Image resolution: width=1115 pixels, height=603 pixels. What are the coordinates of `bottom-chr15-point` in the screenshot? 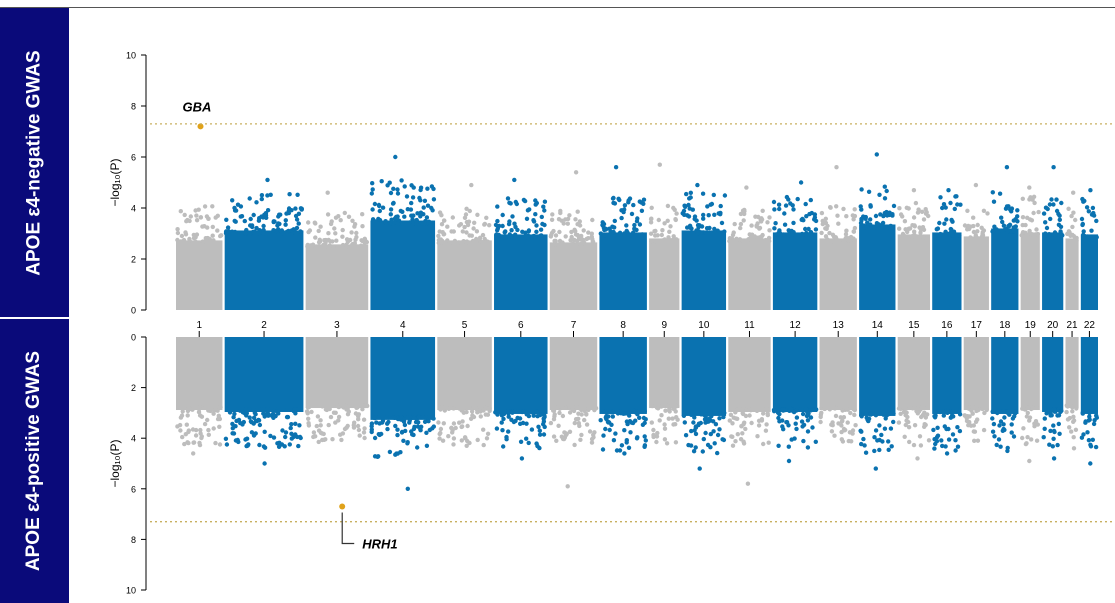 It's located at (925, 425).